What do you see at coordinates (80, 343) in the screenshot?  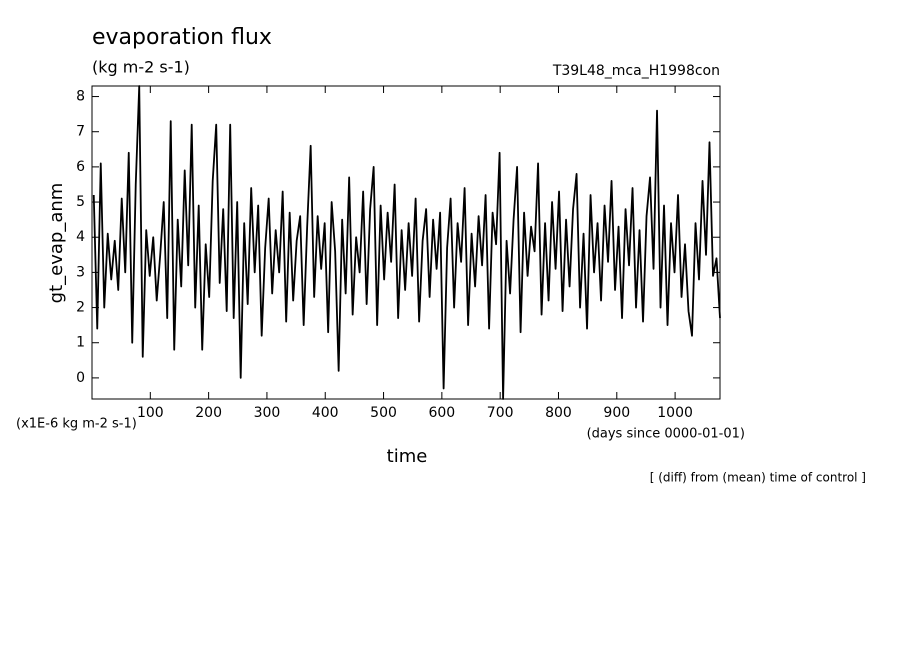 I see `y-tick-label: 1` at bounding box center [80, 343].